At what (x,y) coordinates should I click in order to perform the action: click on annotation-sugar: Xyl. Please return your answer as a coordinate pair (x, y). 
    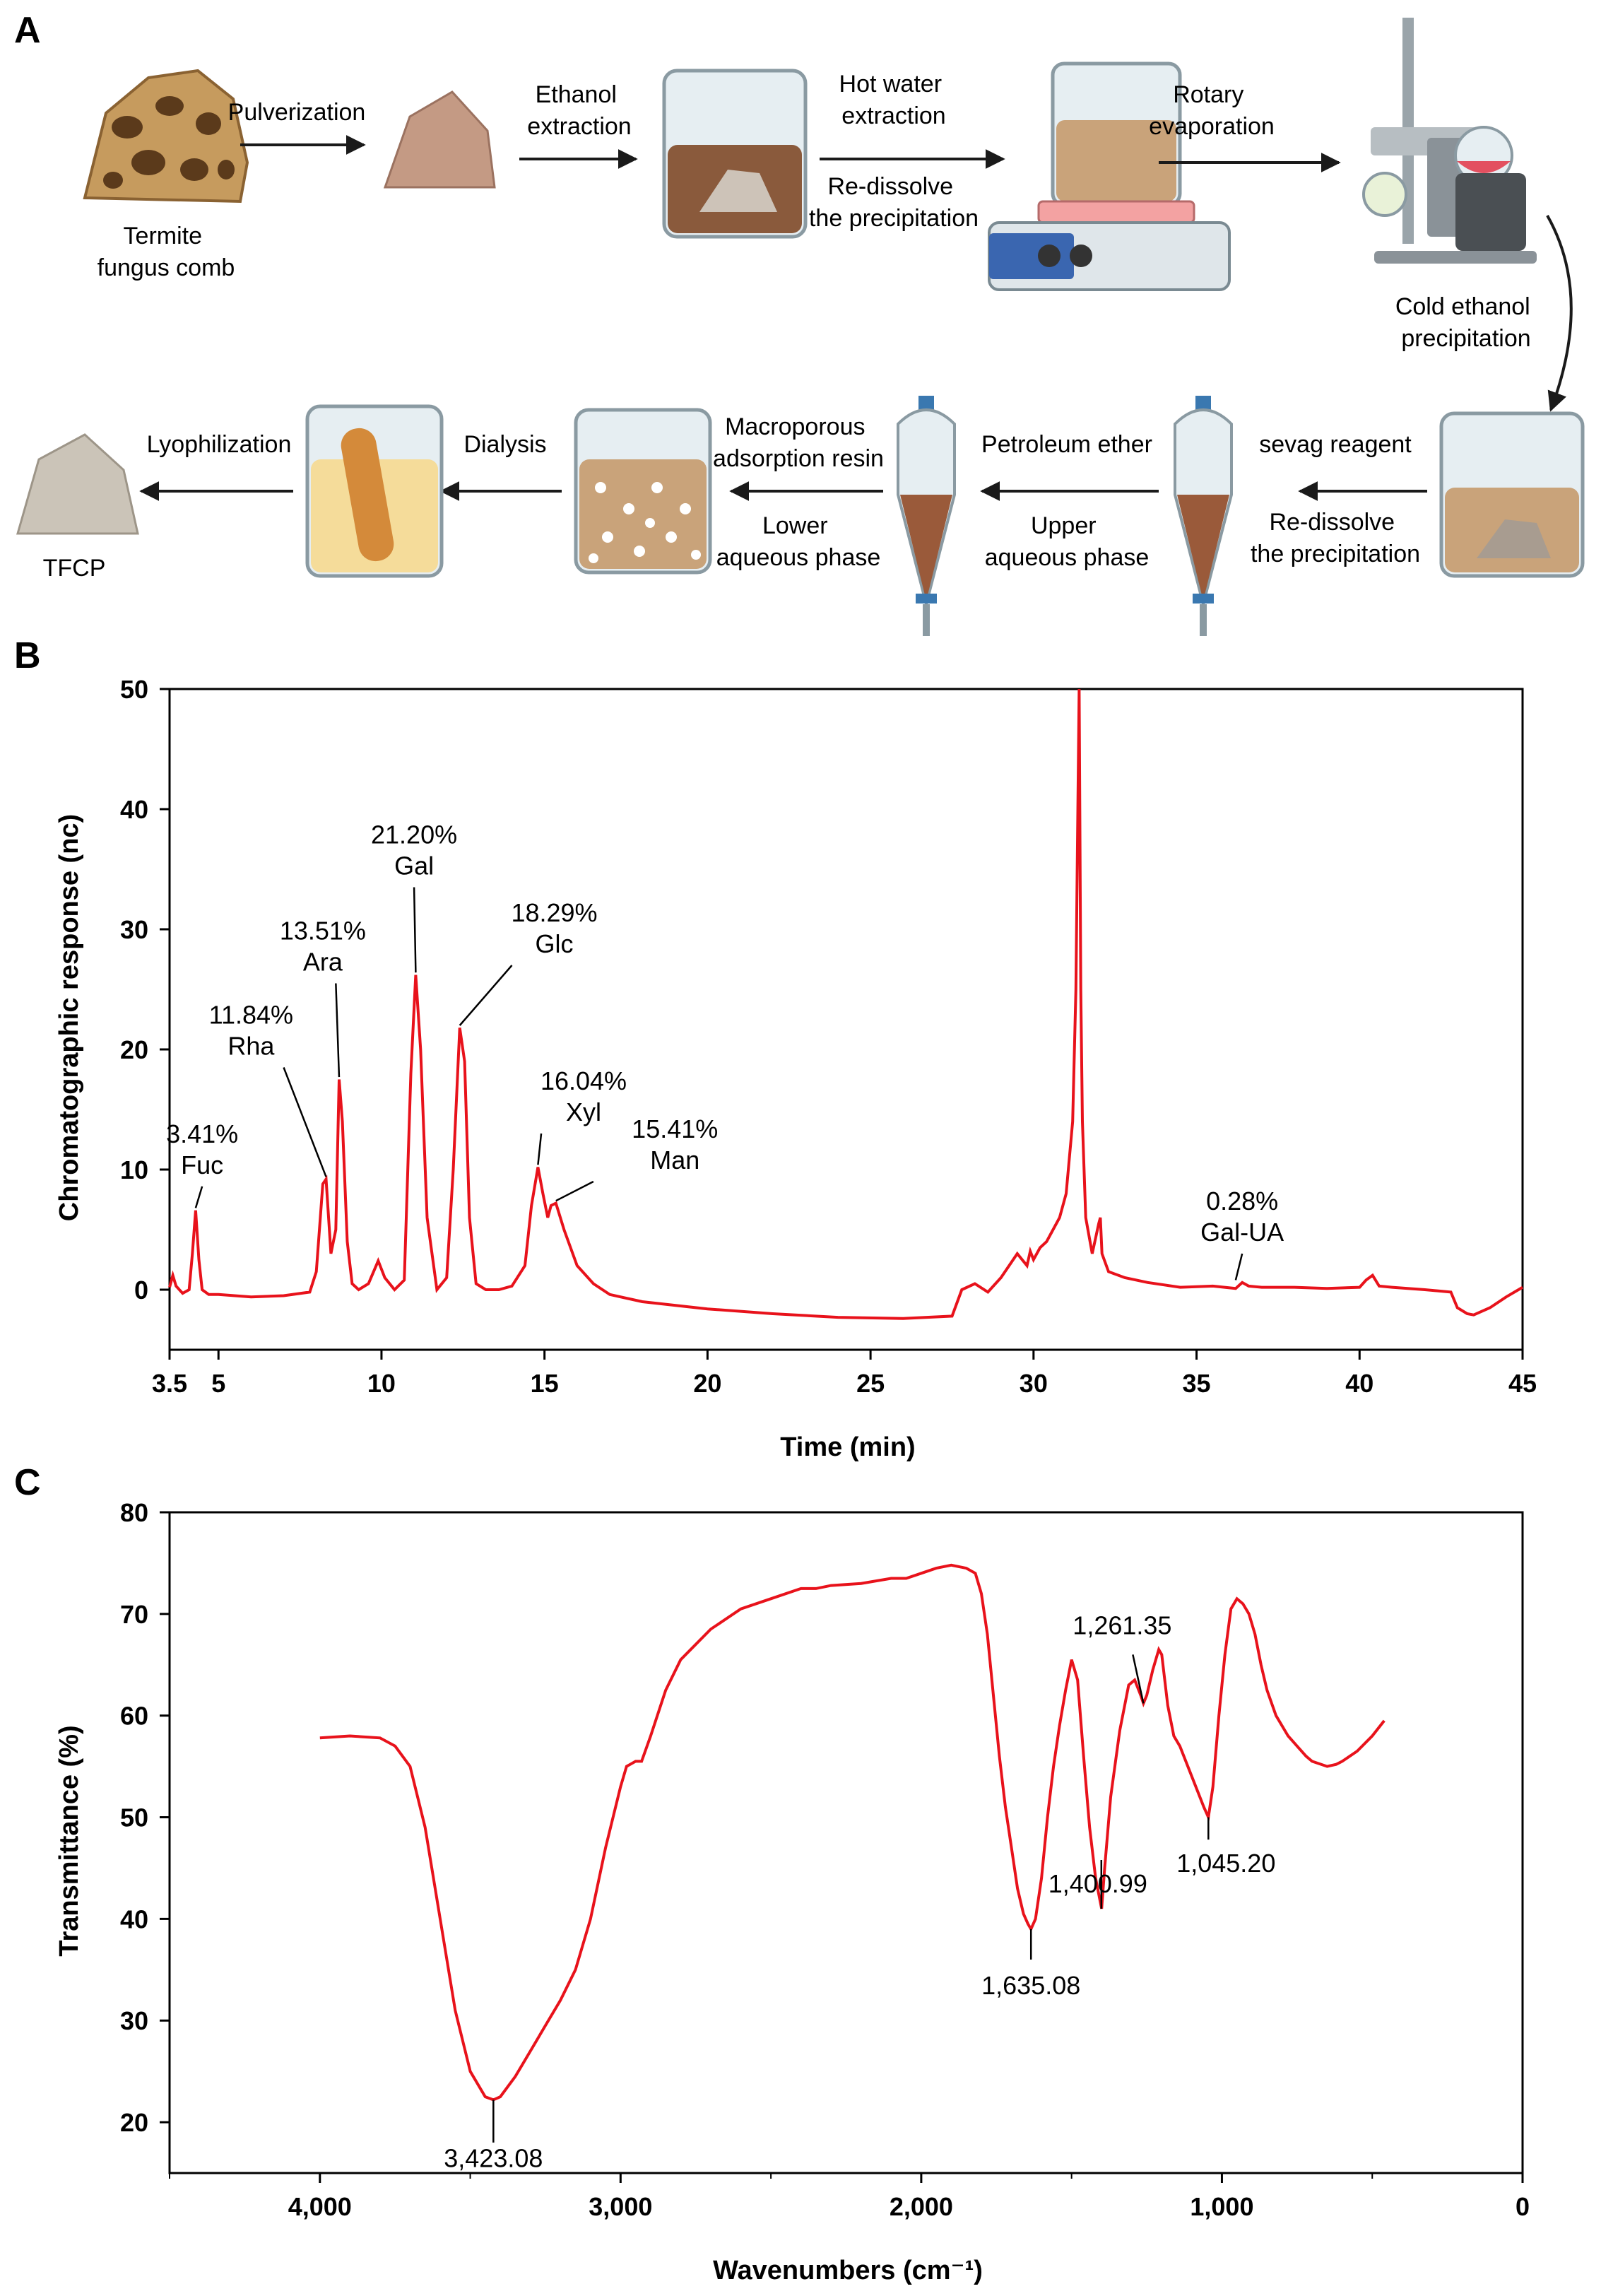
    Looking at the image, I should click on (583, 1111).